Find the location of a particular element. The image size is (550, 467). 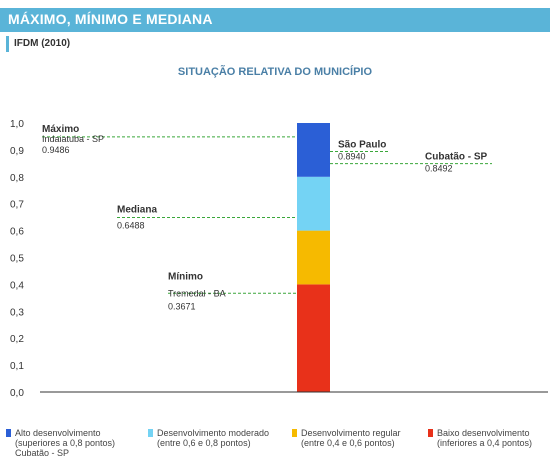

marker-sub-0: Indaiatuba - SP is located at coordinates (73, 139).